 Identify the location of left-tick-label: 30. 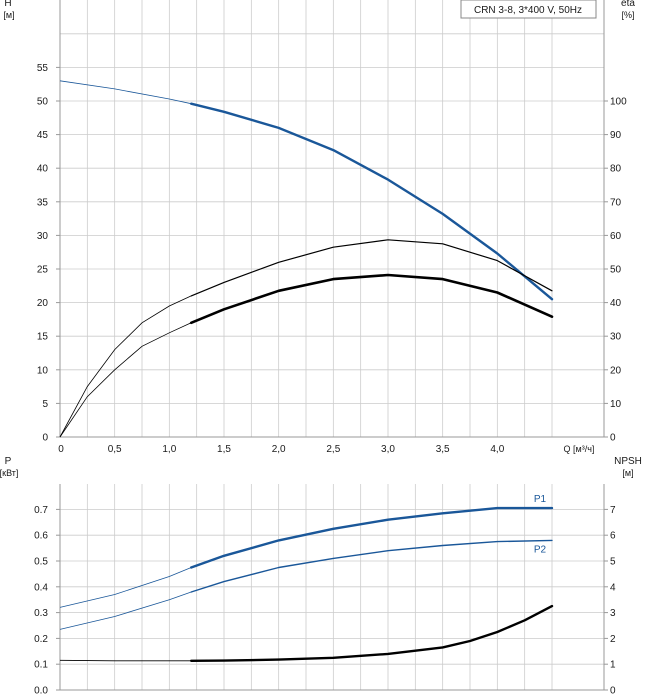
(43, 236).